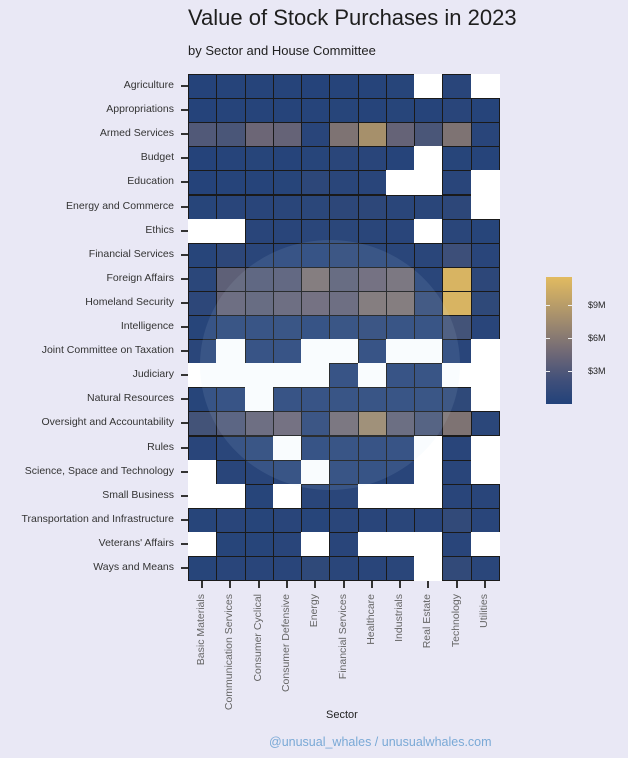  I want to click on x-tick-label: Industrials, so click(399, 618).